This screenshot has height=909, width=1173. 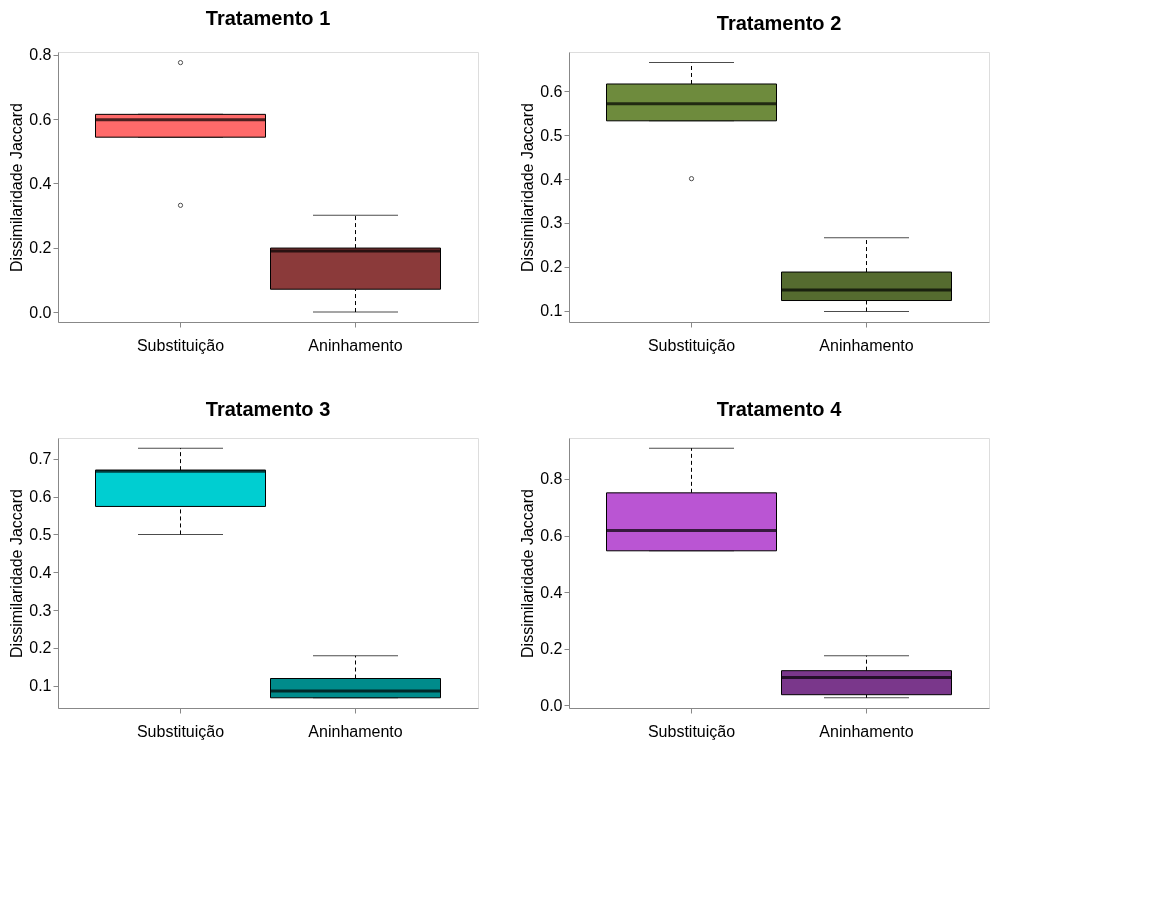 I want to click on chart-title: Tratamento 1, so click(x=268, y=17).